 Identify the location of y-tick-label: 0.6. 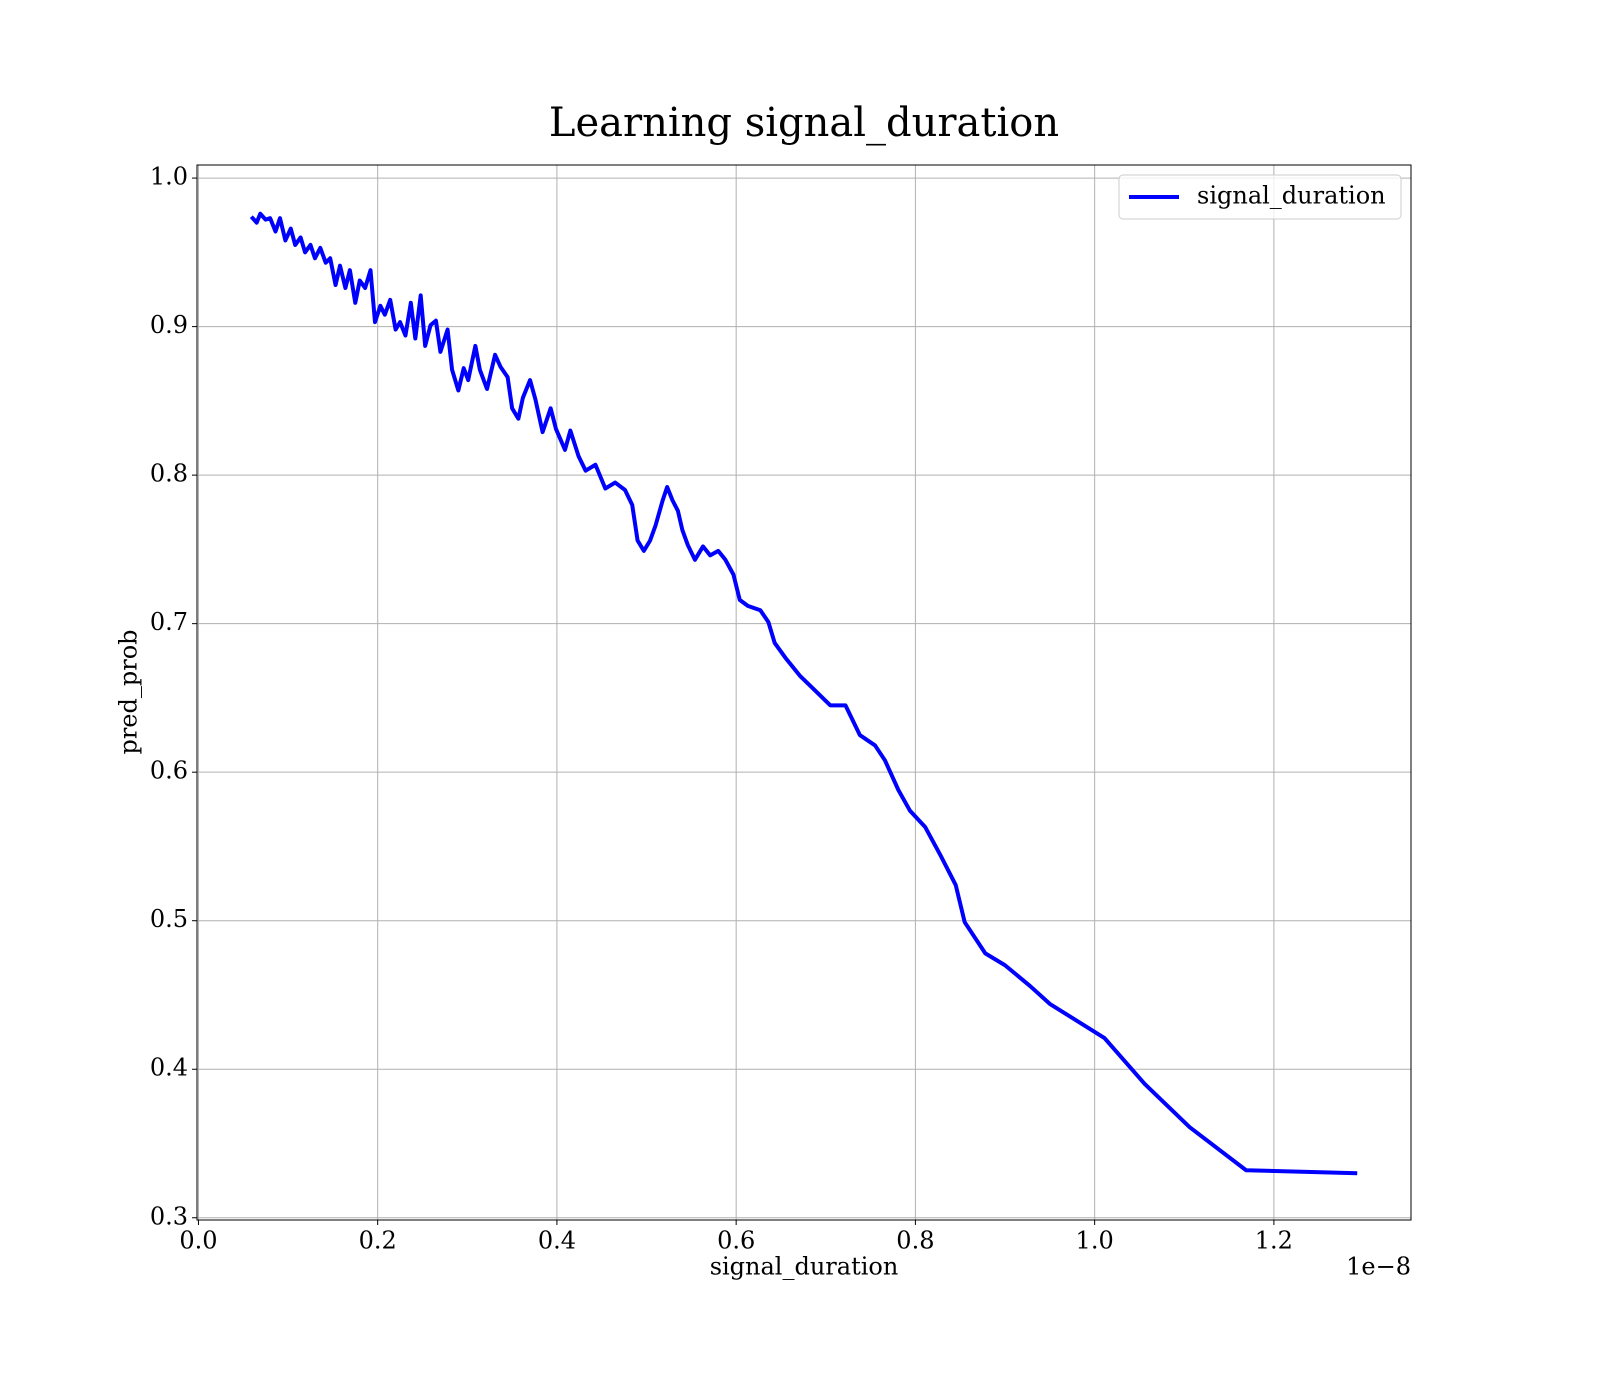
(169, 771).